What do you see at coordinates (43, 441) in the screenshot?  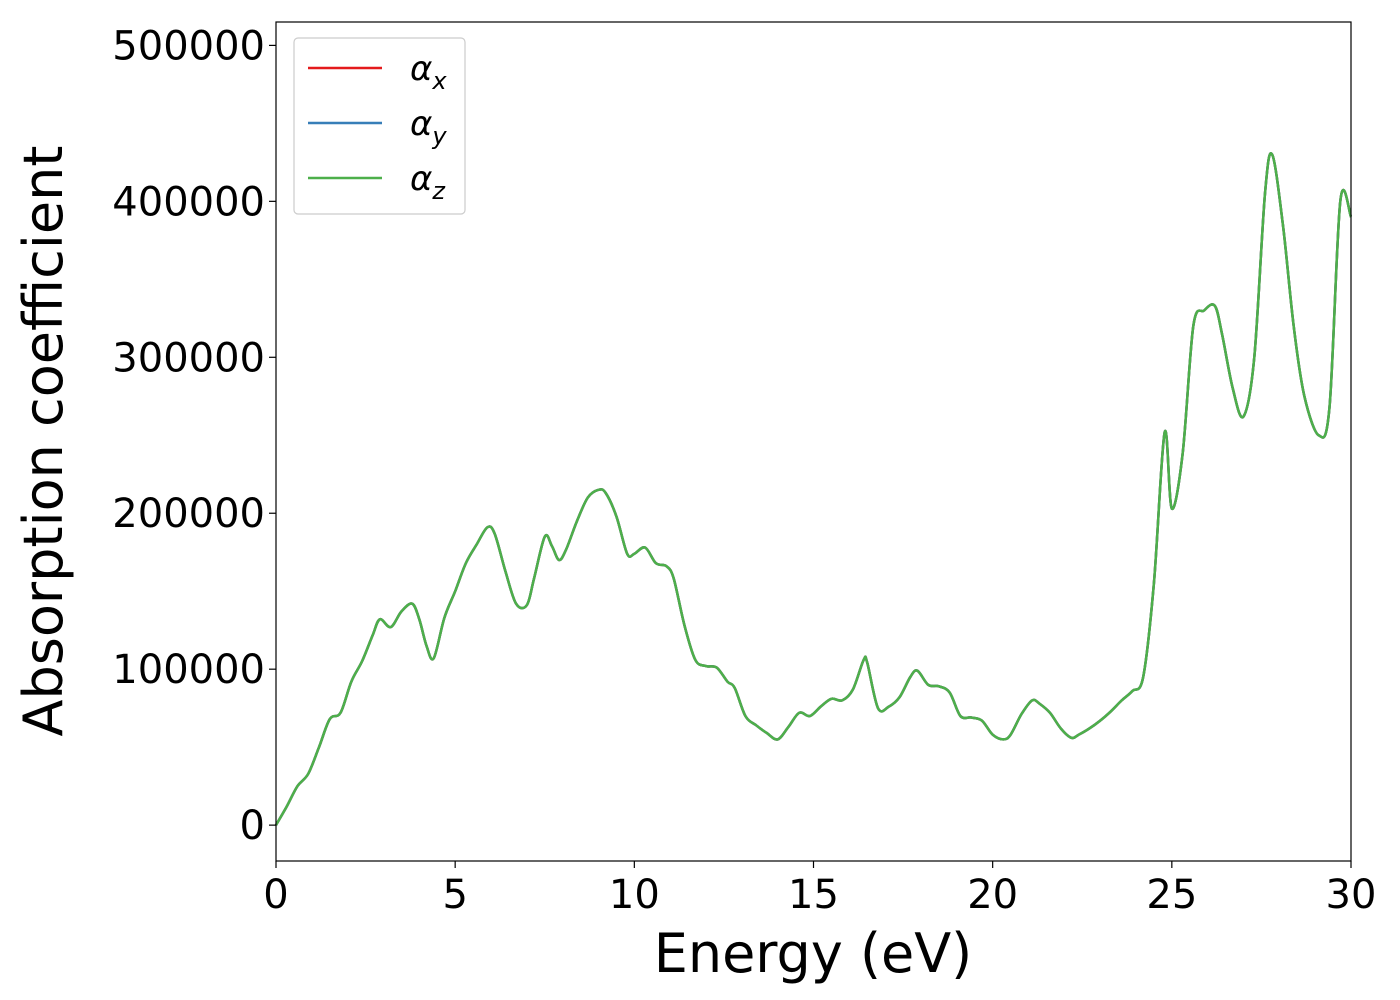 I see `y-axis-title: Absorption coefficient` at bounding box center [43, 441].